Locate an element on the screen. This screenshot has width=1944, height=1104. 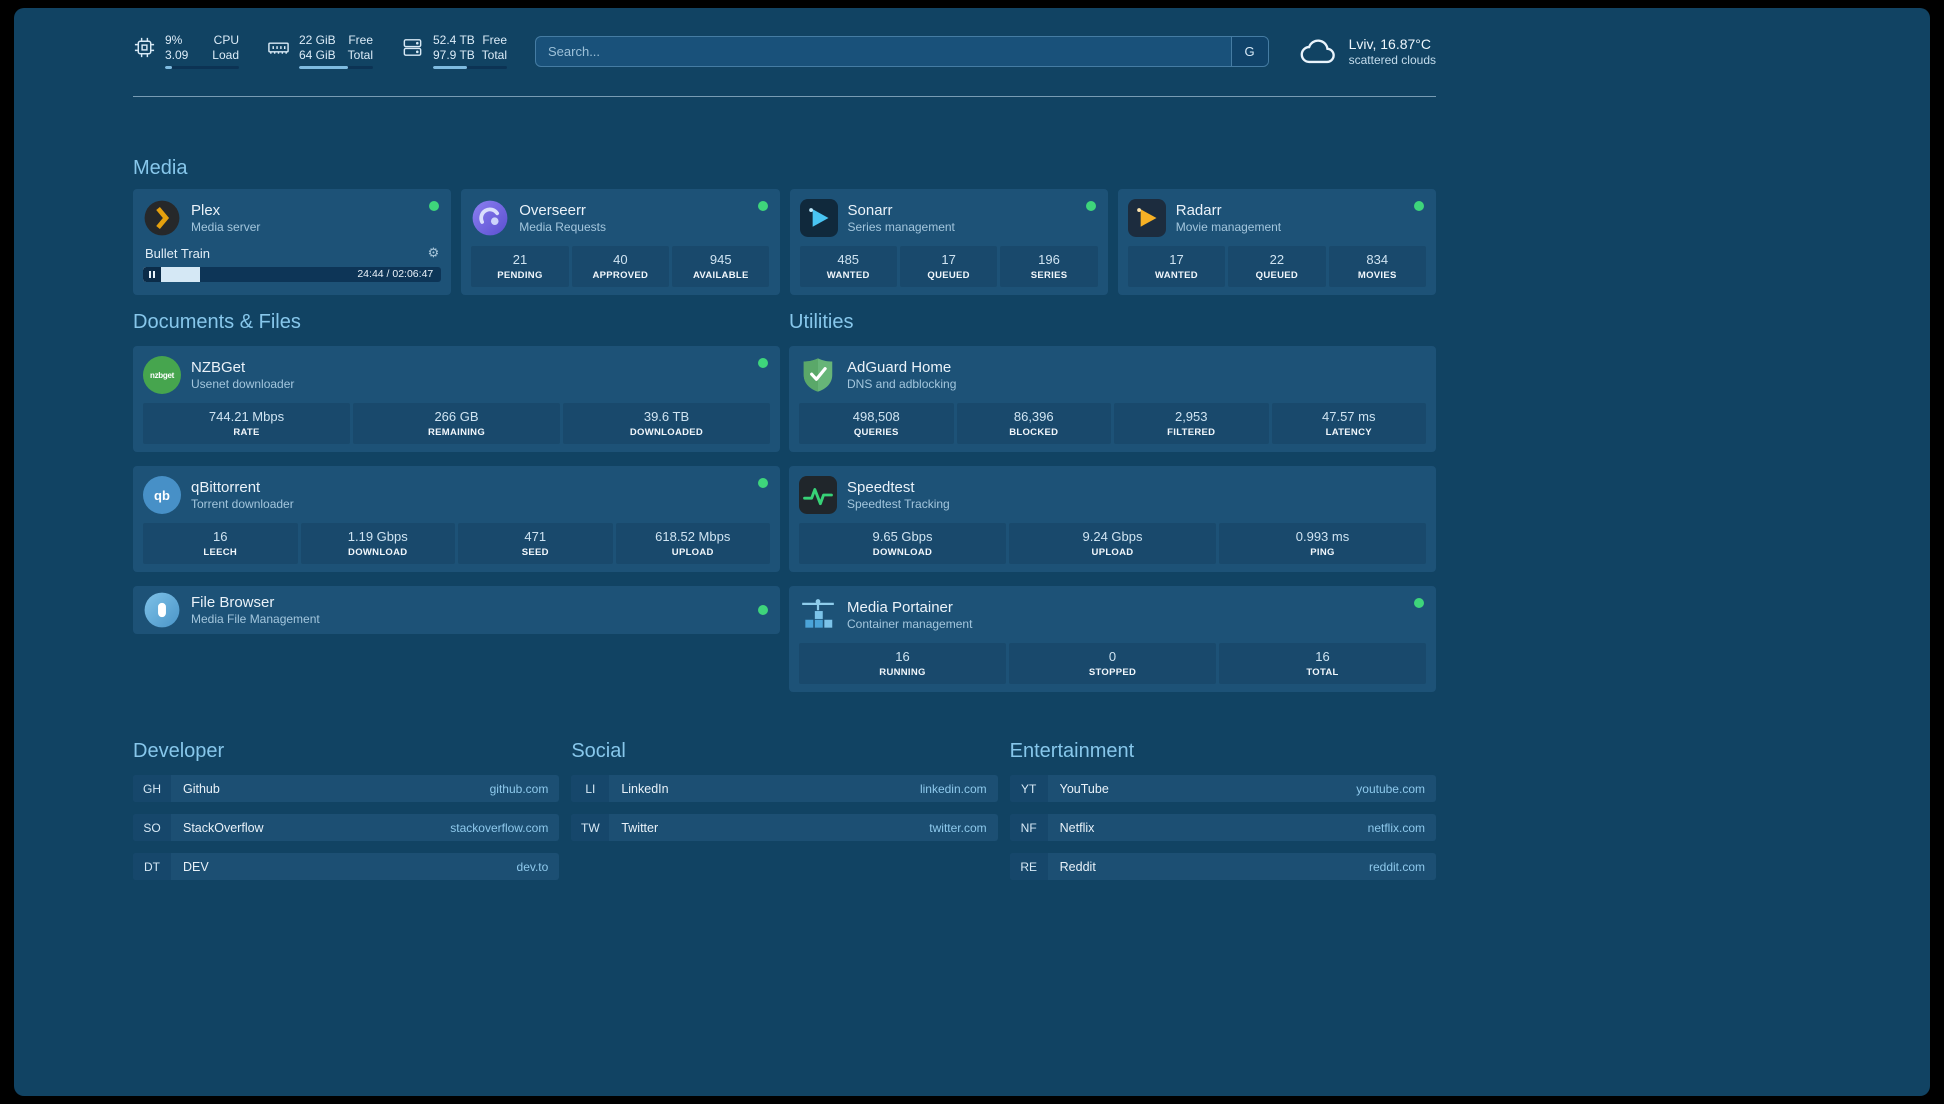
stat-value: 22 is located at coordinates (1277, 259).